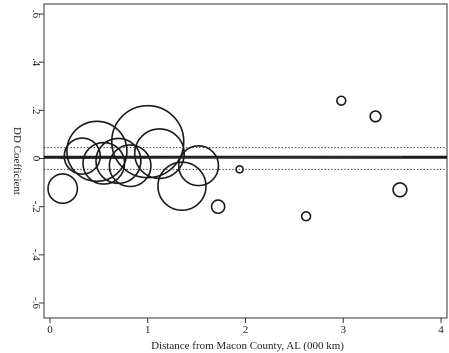 The image size is (449, 353). I want to click on fit-line, so click(230, 157).